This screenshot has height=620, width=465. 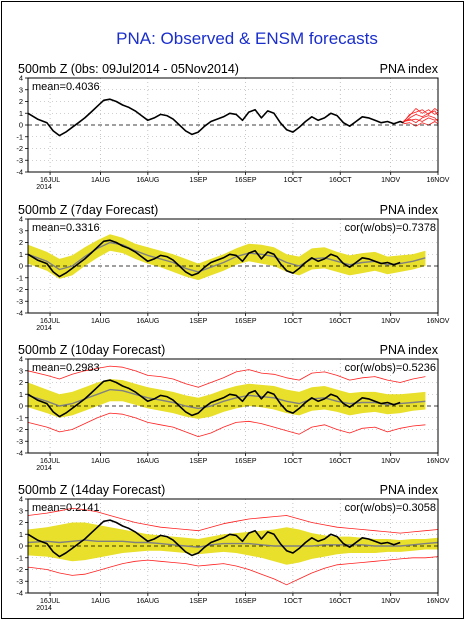 I want to click on mean-label: mean=0.2141, so click(x=66, y=508).